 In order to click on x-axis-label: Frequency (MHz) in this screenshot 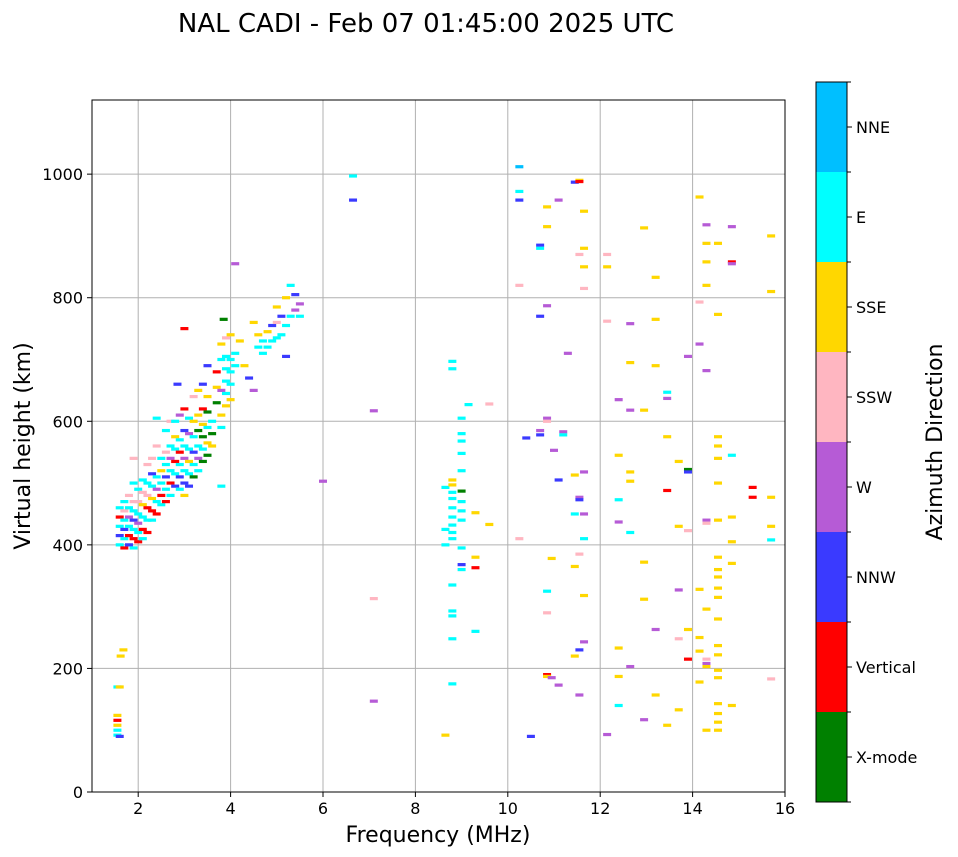, I will do `click(438, 835)`.